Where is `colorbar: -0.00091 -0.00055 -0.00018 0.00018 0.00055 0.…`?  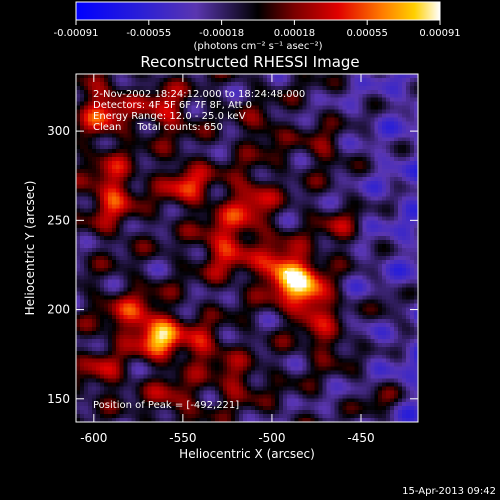
colorbar: -0.00091 -0.00055 -0.00018 0.00018 0.00055 0.… is located at coordinates (257, 26).